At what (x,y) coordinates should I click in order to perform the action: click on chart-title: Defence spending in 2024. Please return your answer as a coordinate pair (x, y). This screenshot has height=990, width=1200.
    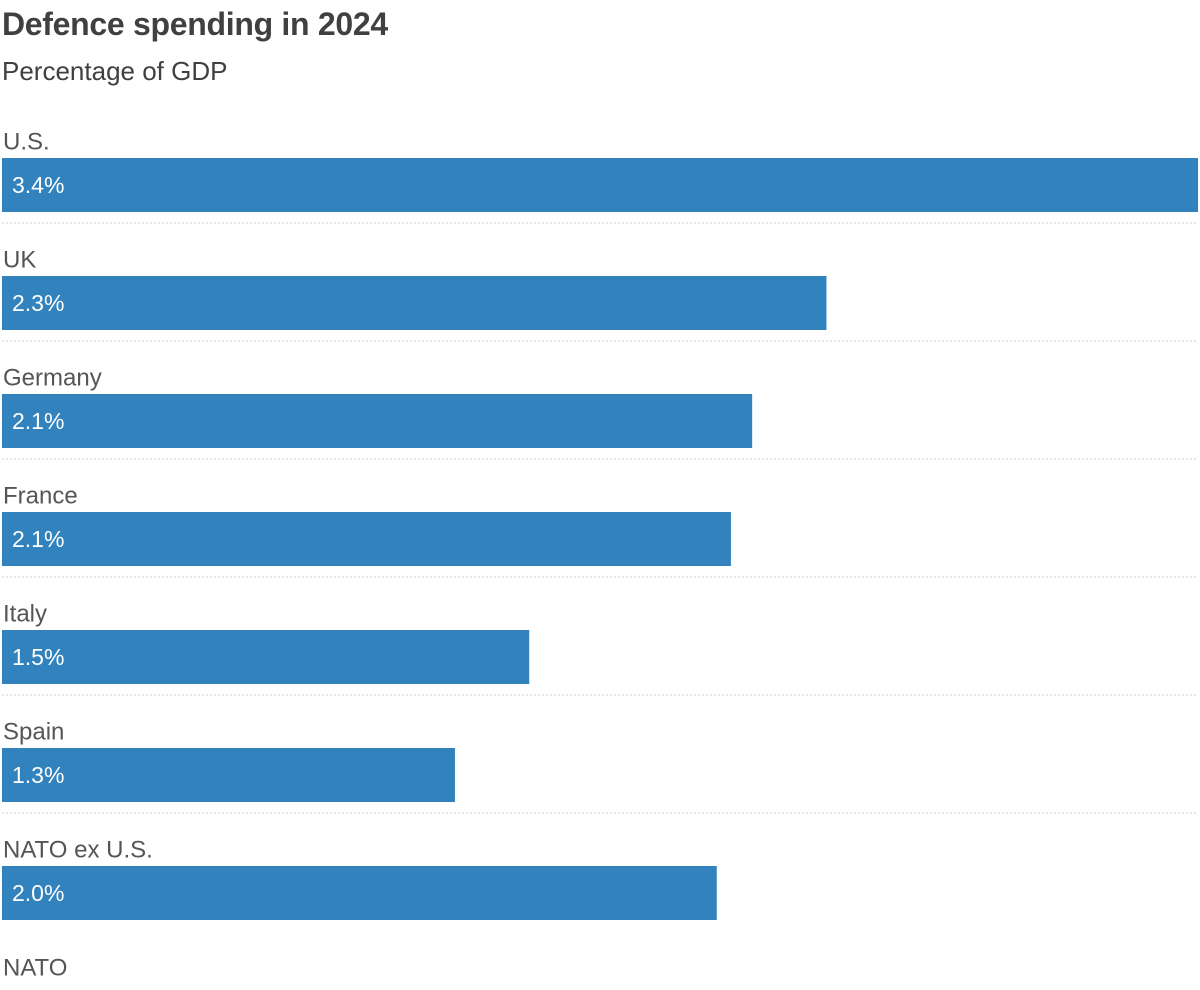
    Looking at the image, I should click on (195, 24).